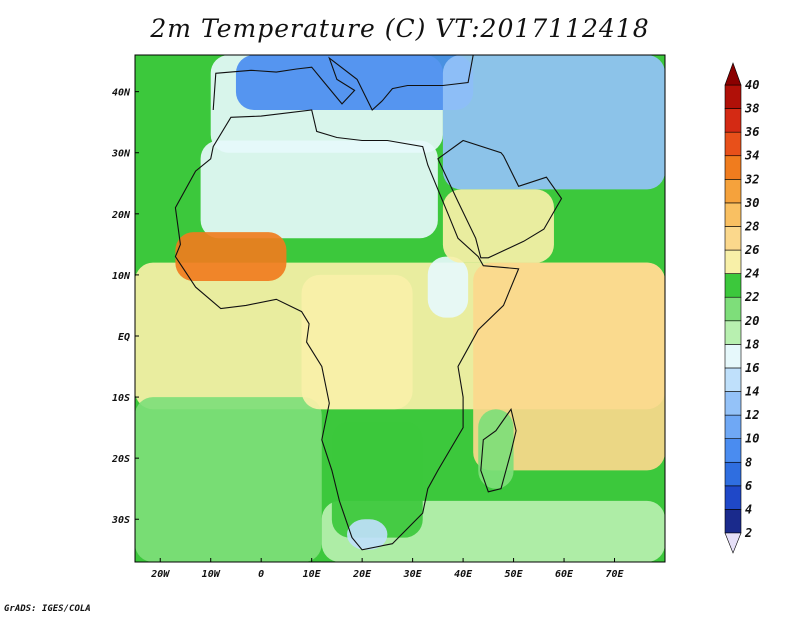  I want to click on colorbar-label: 6, so click(748, 486).